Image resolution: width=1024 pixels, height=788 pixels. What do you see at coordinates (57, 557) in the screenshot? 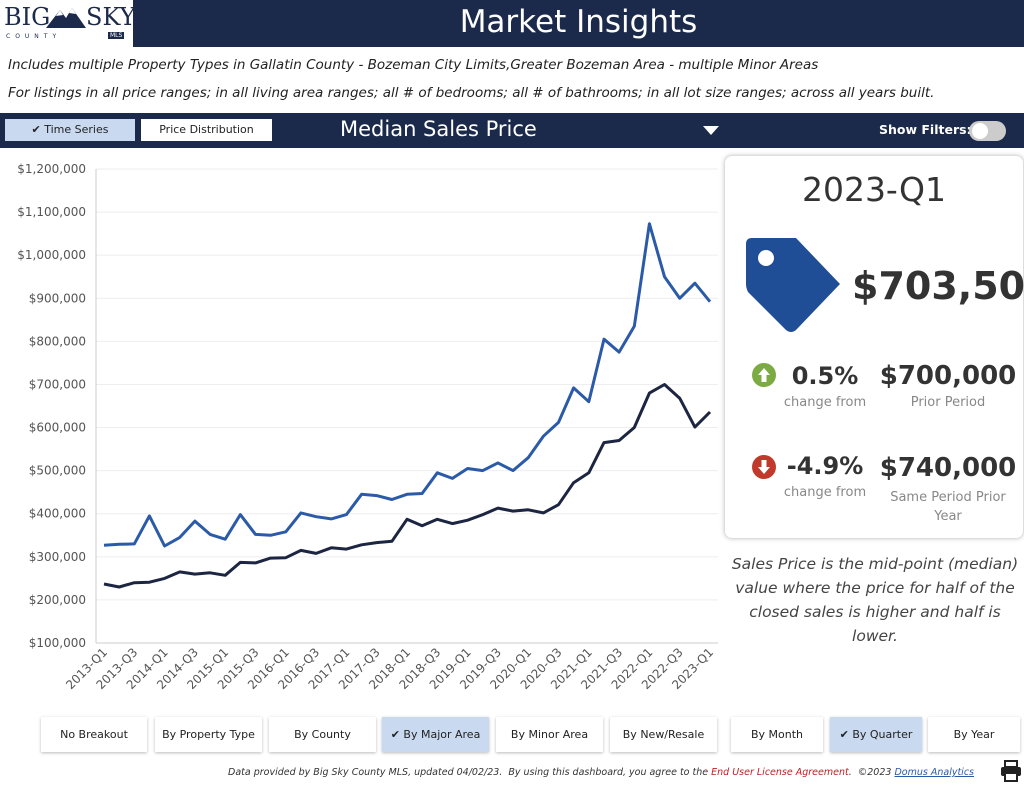
I see `y-tick-label: $300,000` at bounding box center [57, 557].